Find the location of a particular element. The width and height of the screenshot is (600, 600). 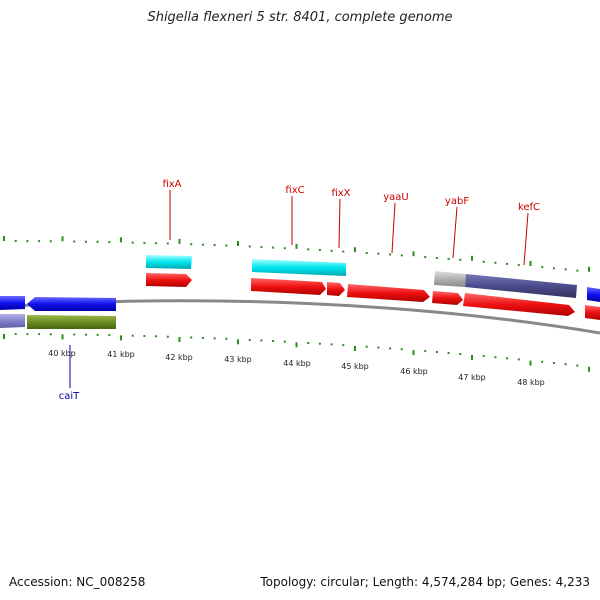

cds-arrow-fixC is located at coordinates (288, 286).